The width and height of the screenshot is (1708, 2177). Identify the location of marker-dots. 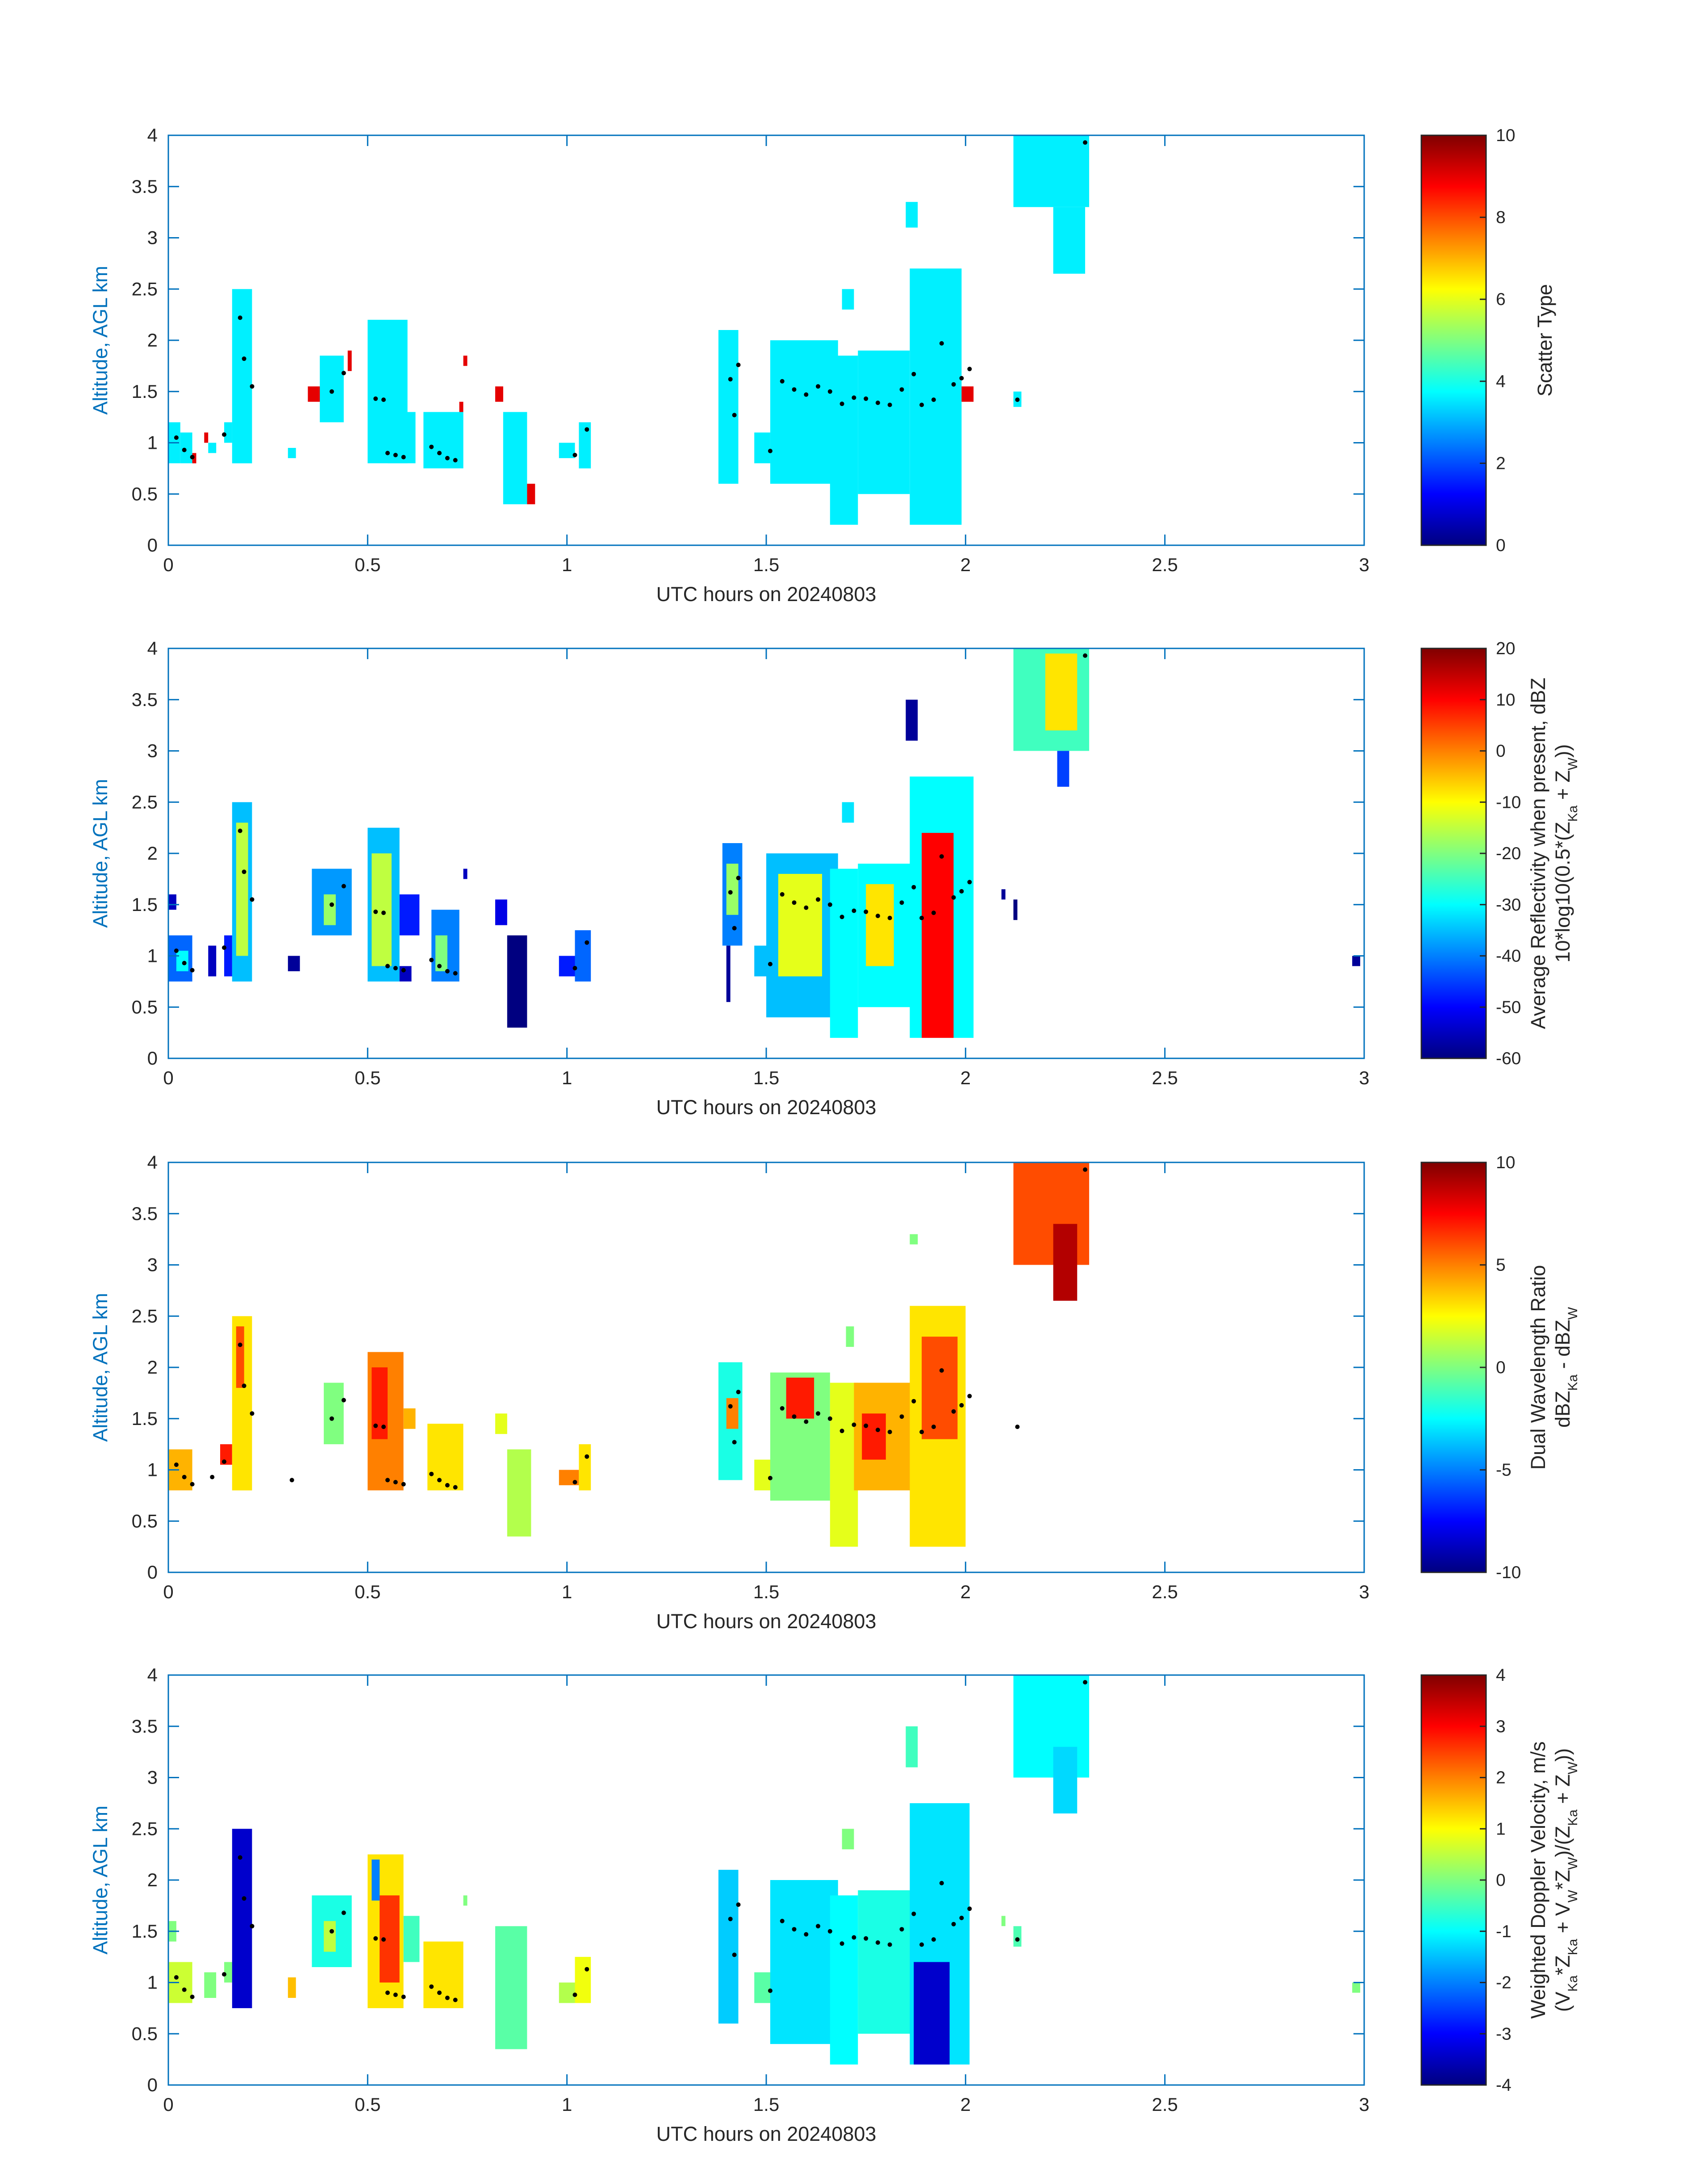
(631, 301).